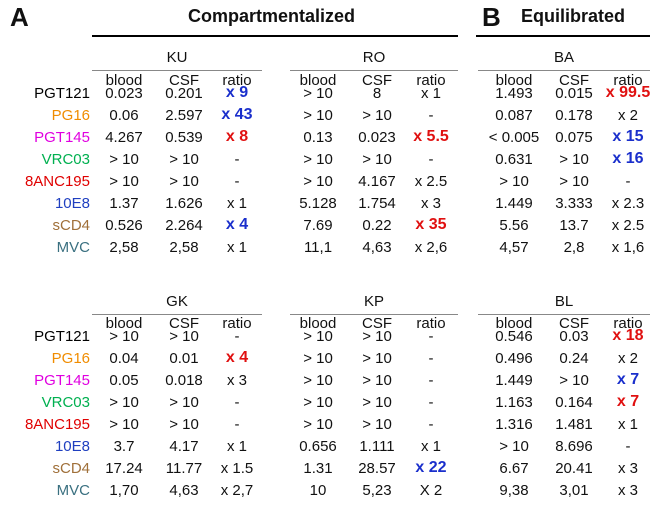 The height and width of the screenshot is (508, 658). I want to click on cell-csf: 0.018, so click(184, 380).